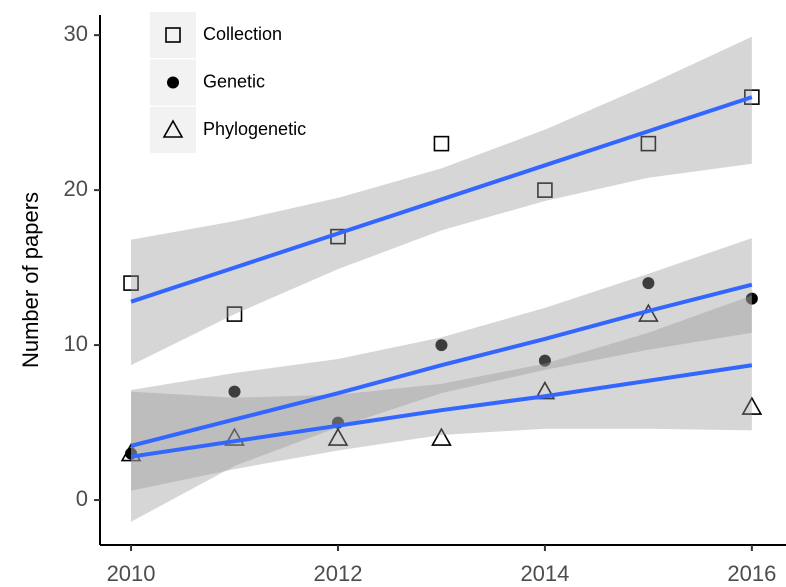 This screenshot has height=587, width=786. Describe the element at coordinates (242, 34) in the screenshot. I see `legend-label: Collection` at that location.